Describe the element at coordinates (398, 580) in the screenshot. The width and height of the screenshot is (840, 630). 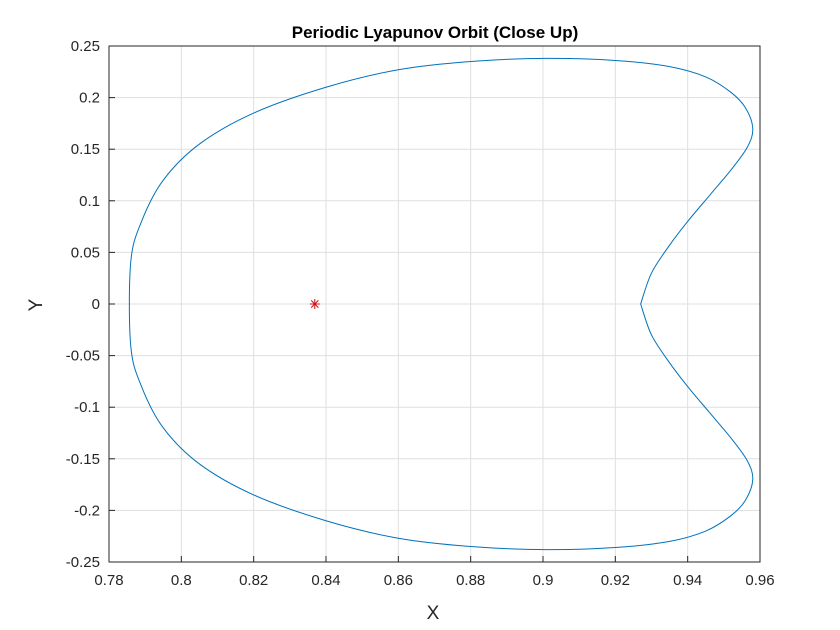
I see `x-tick-label: 0.86` at that location.